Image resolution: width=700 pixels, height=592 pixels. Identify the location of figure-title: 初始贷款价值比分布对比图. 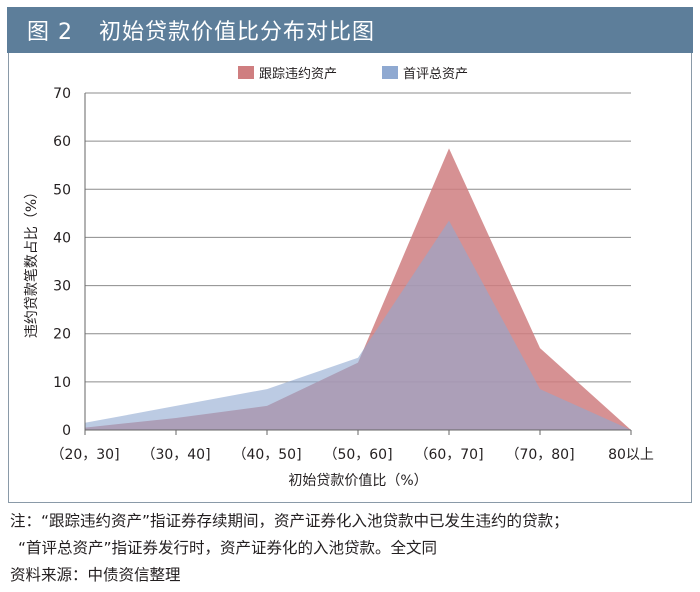
(237, 32).